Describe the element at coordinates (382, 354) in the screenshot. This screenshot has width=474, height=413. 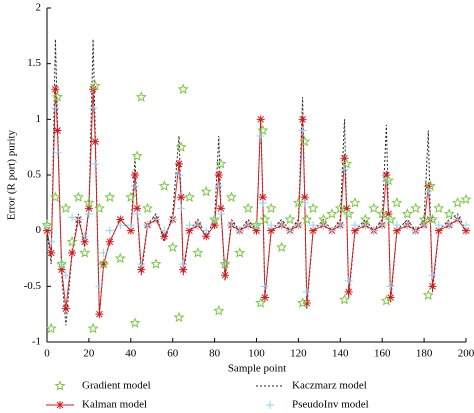
I see `x-tick-label: 160` at that location.